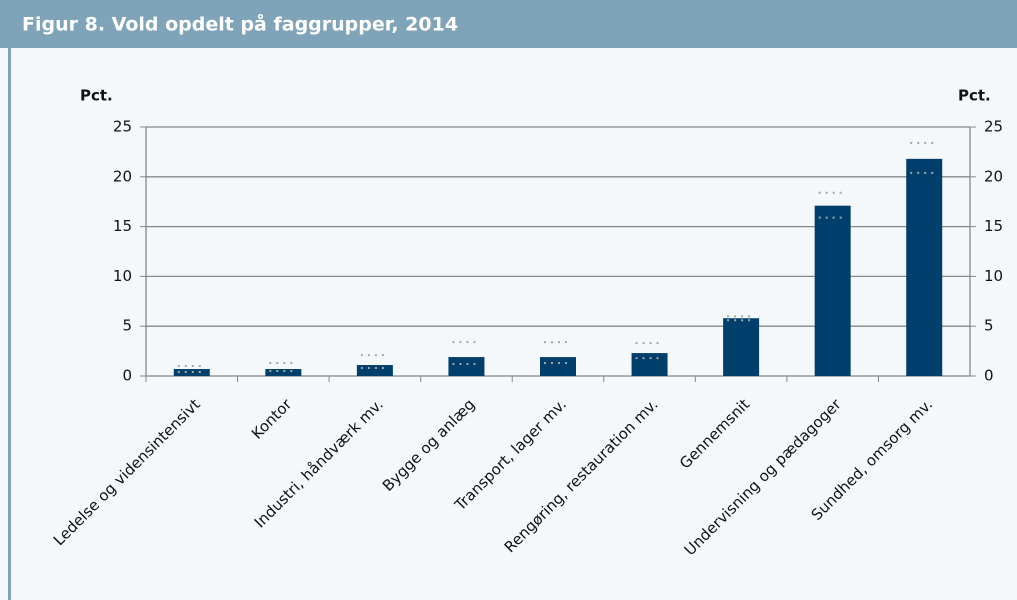  I want to click on x-tick-label: Undervisning og pædagoger, so click(763, 477).